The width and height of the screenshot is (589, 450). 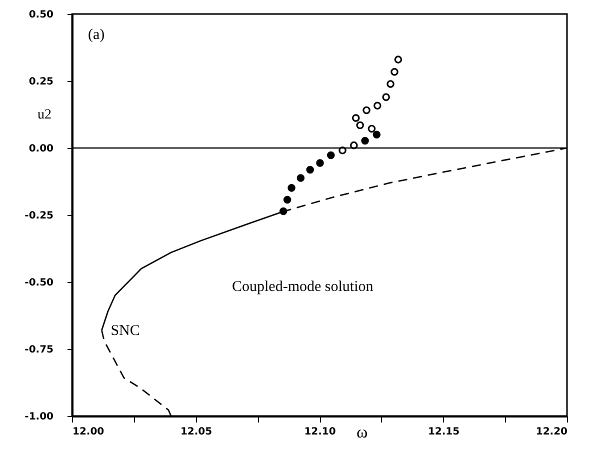 I want to click on y-tick-label: -0.25, so click(x=39, y=216).